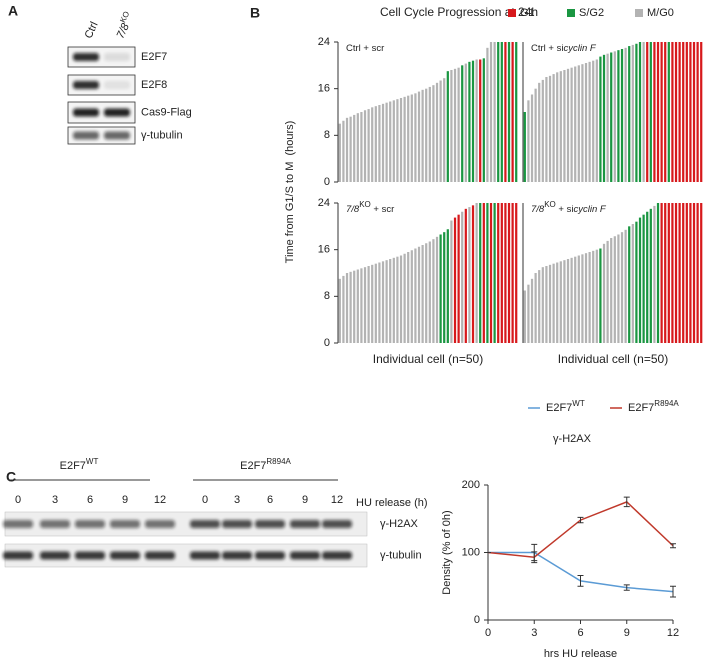 The height and width of the screenshot is (663, 709). I want to click on y-axis-label: Time from G1/S to M (hours), so click(290, 192).